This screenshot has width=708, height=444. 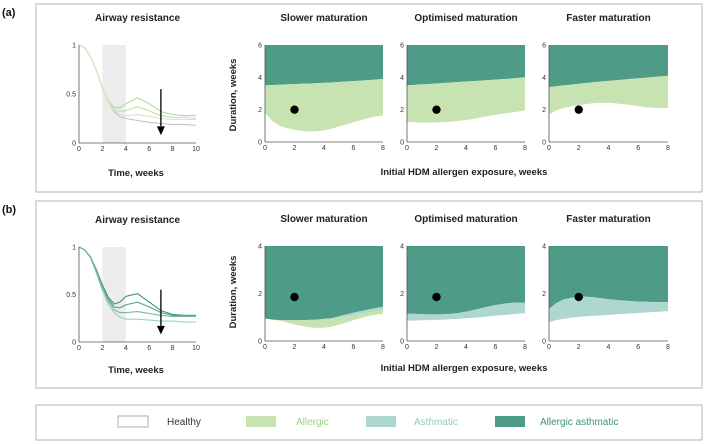 I want to click on chart-b-slower-maturation: 0 2 4 6 8 0 2 4 Slower maturation, so click(x=321, y=282).